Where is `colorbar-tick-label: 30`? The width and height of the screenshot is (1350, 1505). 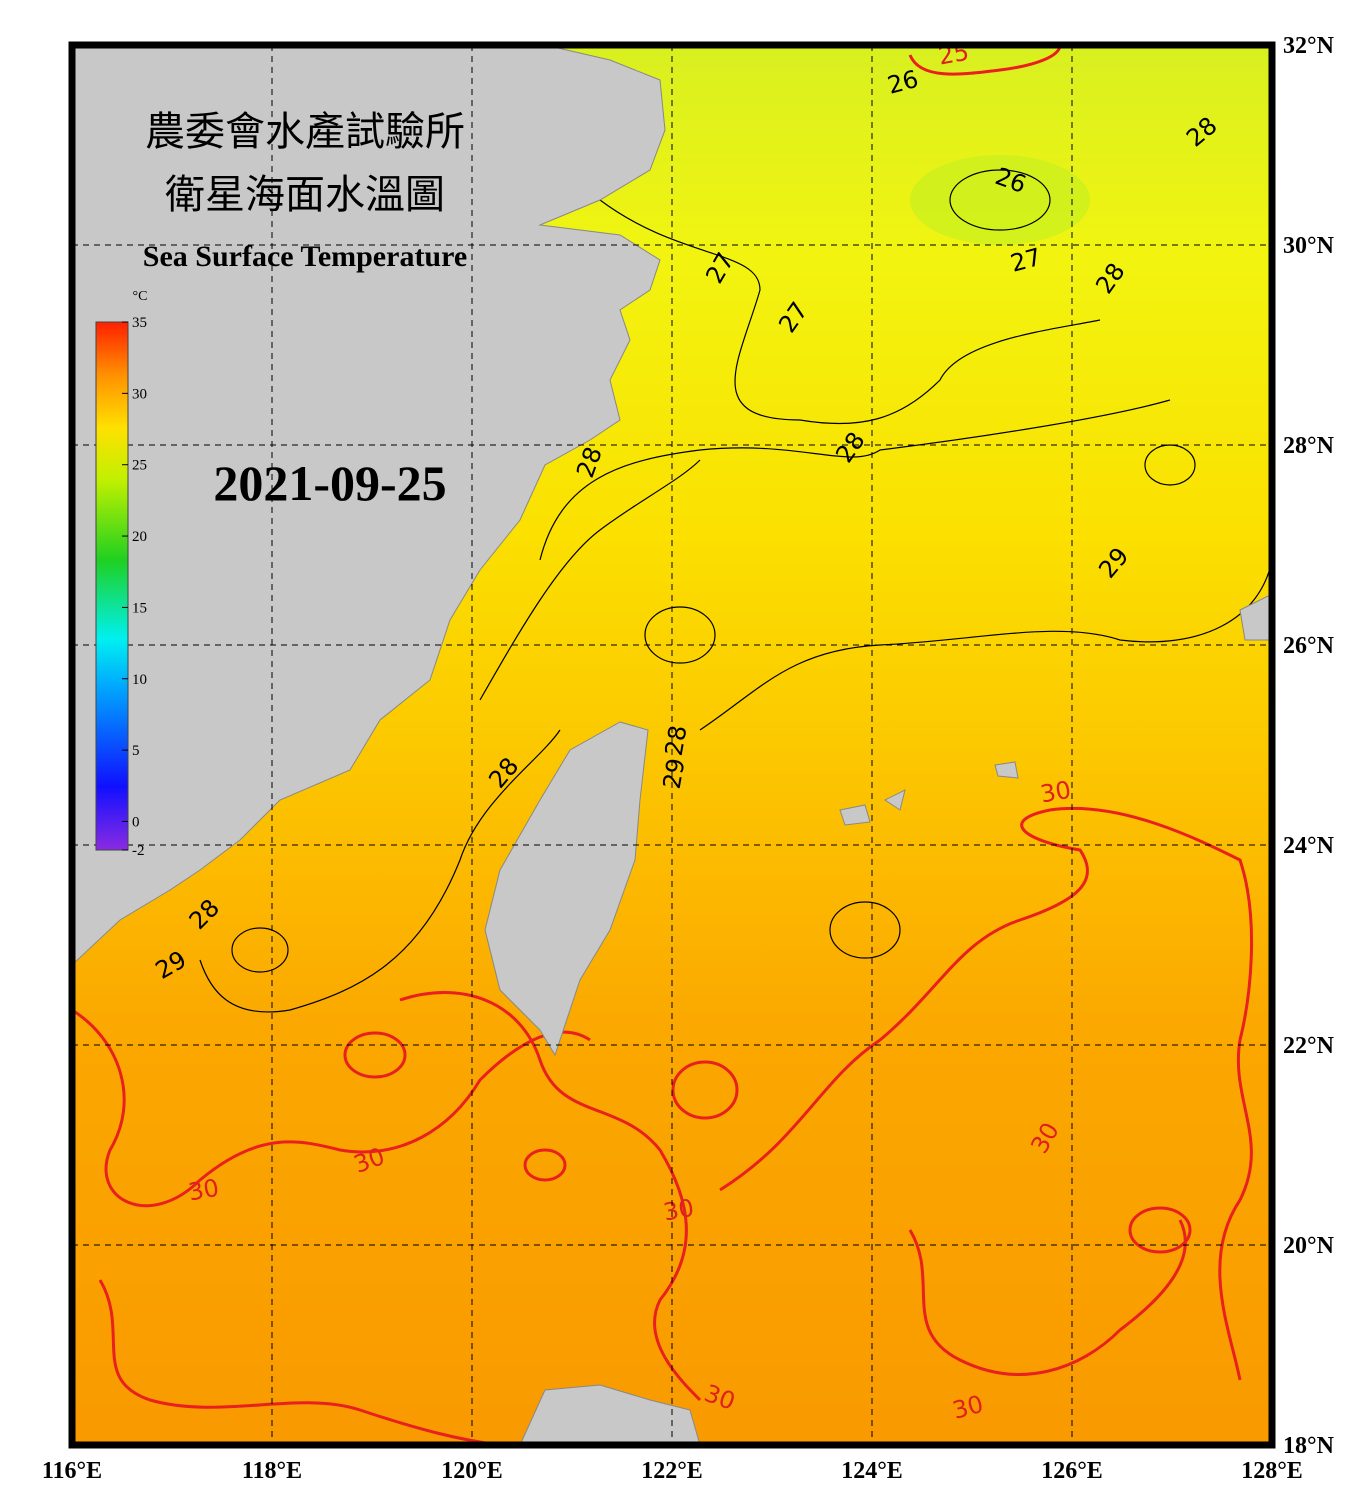 colorbar-tick-label: 30 is located at coordinates (139, 394).